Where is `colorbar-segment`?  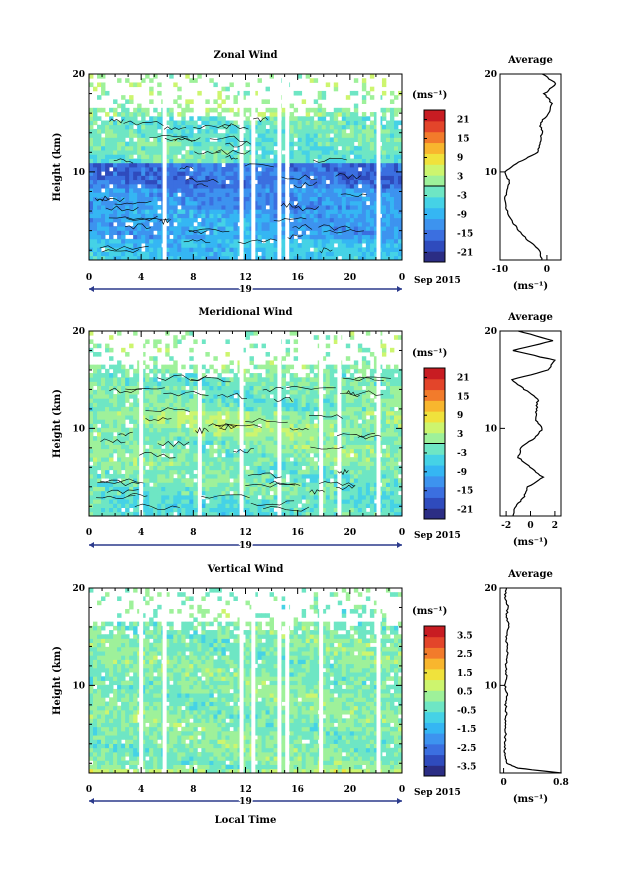
colorbar-segment is located at coordinates (434, 235).